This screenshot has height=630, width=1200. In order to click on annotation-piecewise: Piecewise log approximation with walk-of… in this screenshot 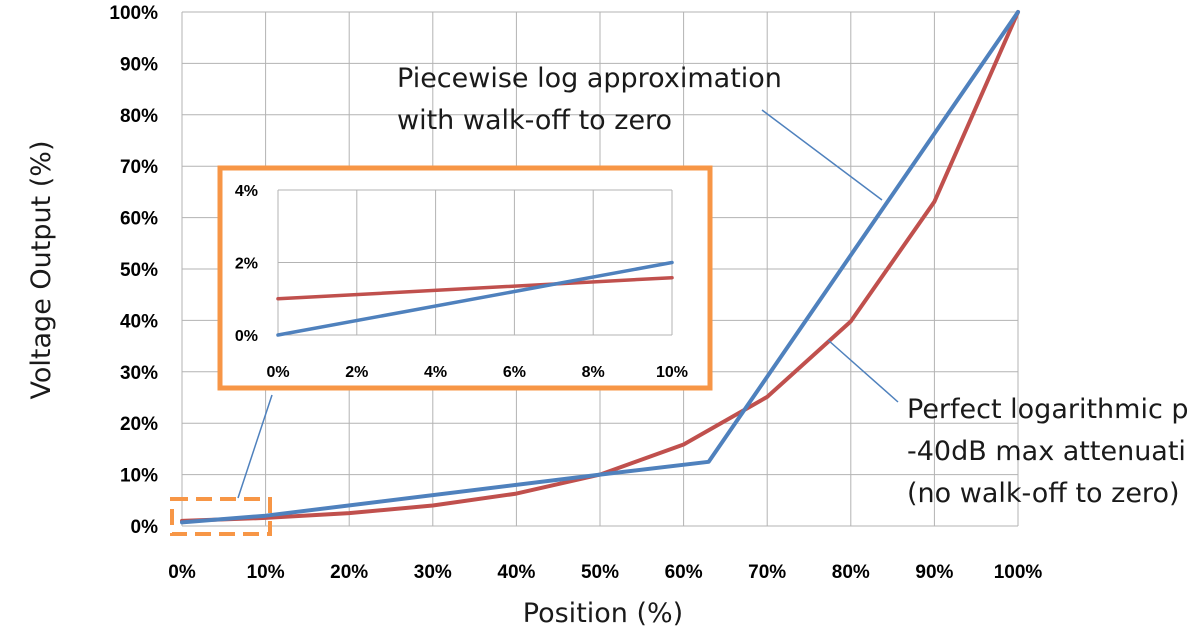, I will do `click(640, 132)`.